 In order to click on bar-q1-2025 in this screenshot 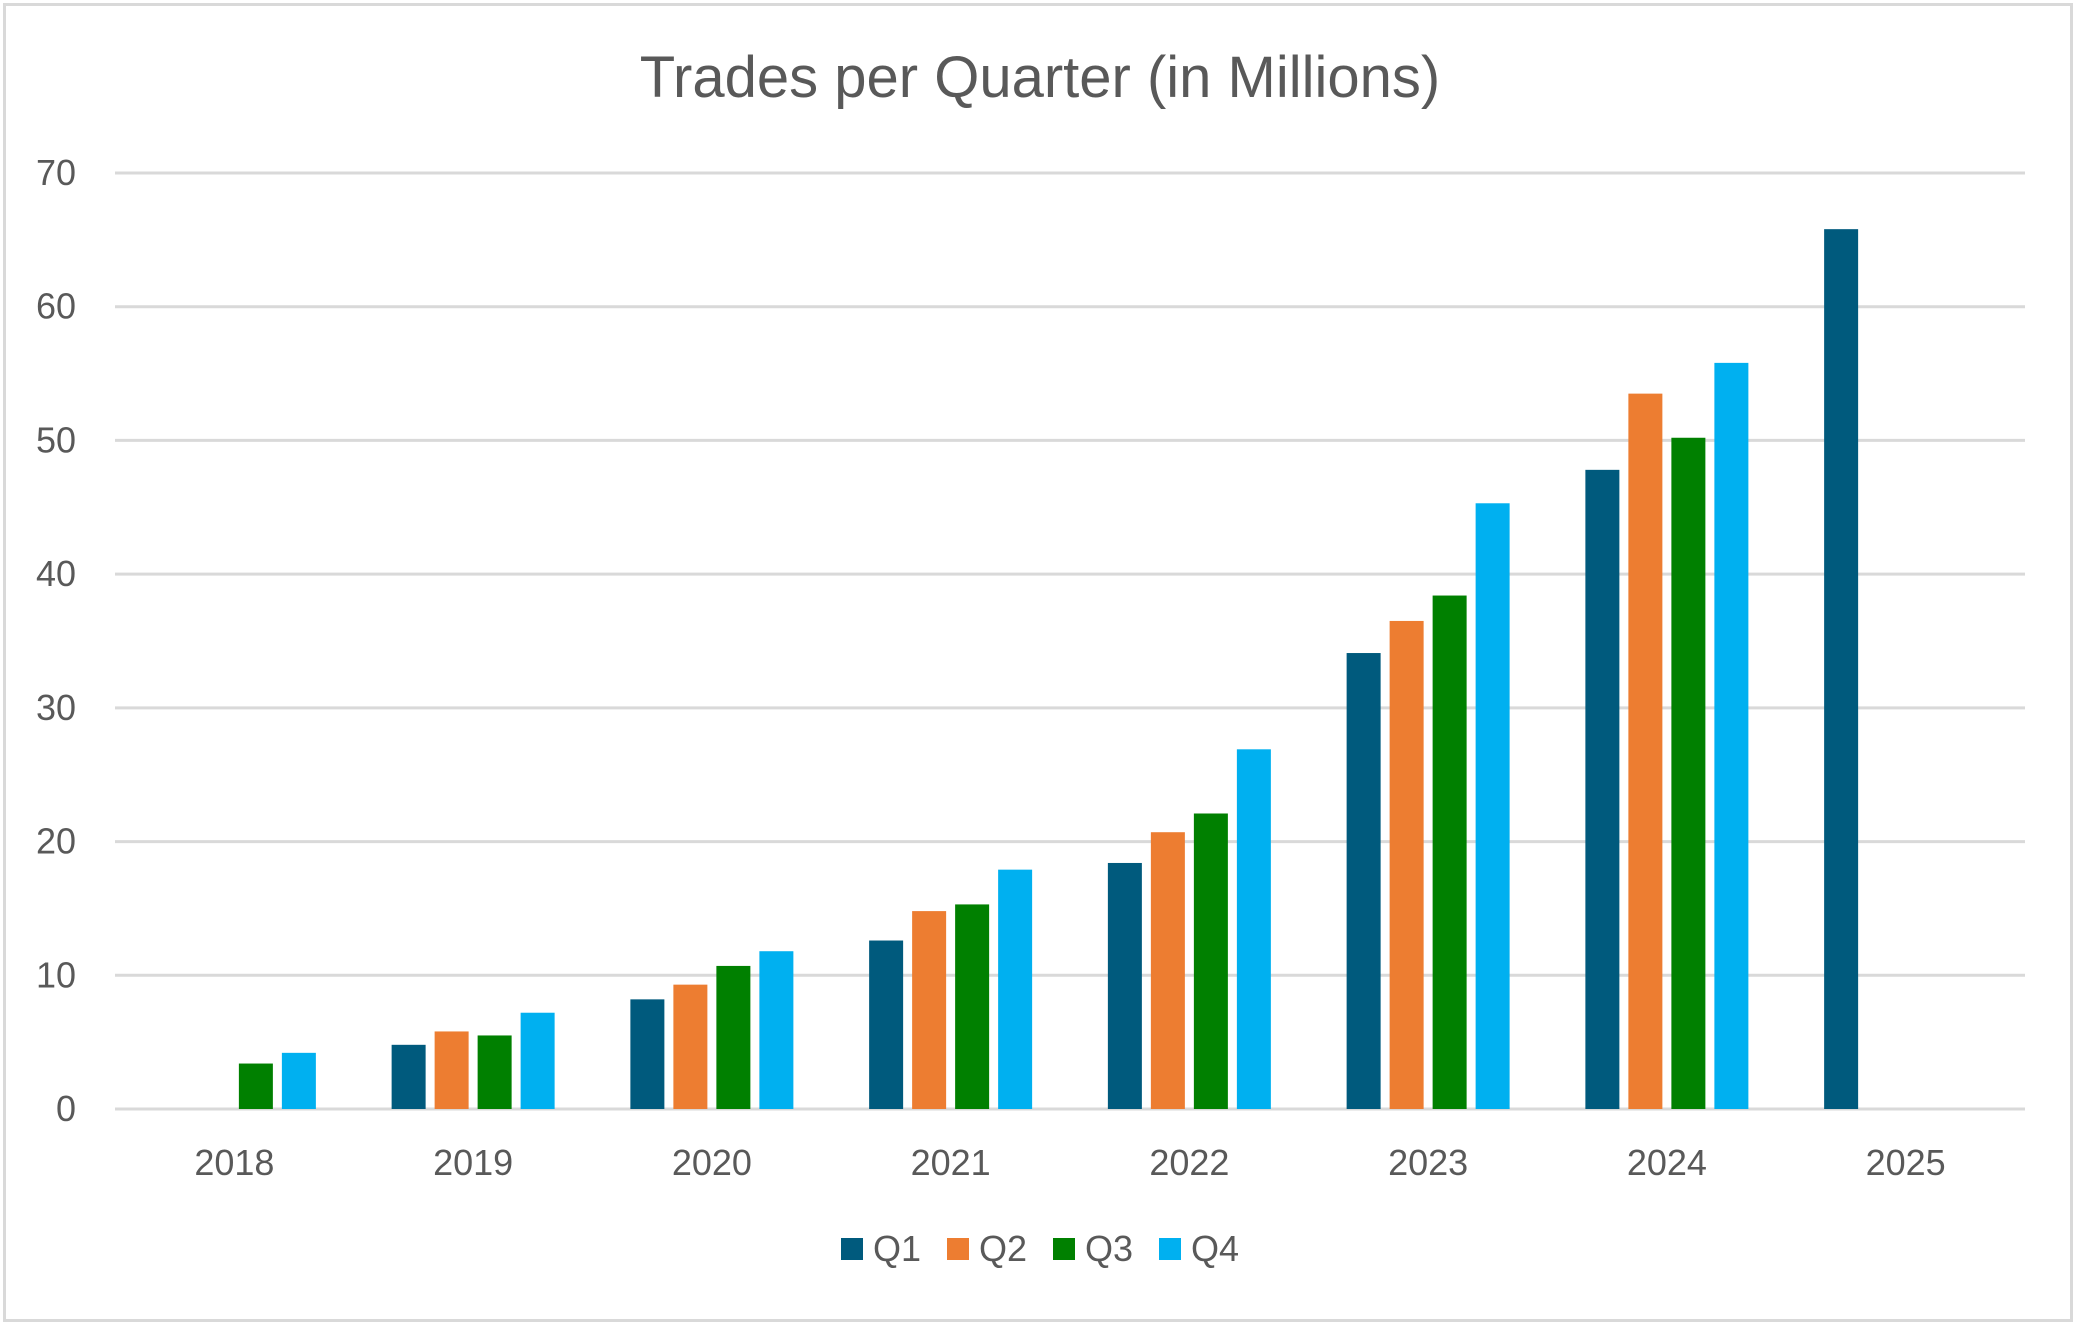, I will do `click(1841, 669)`.